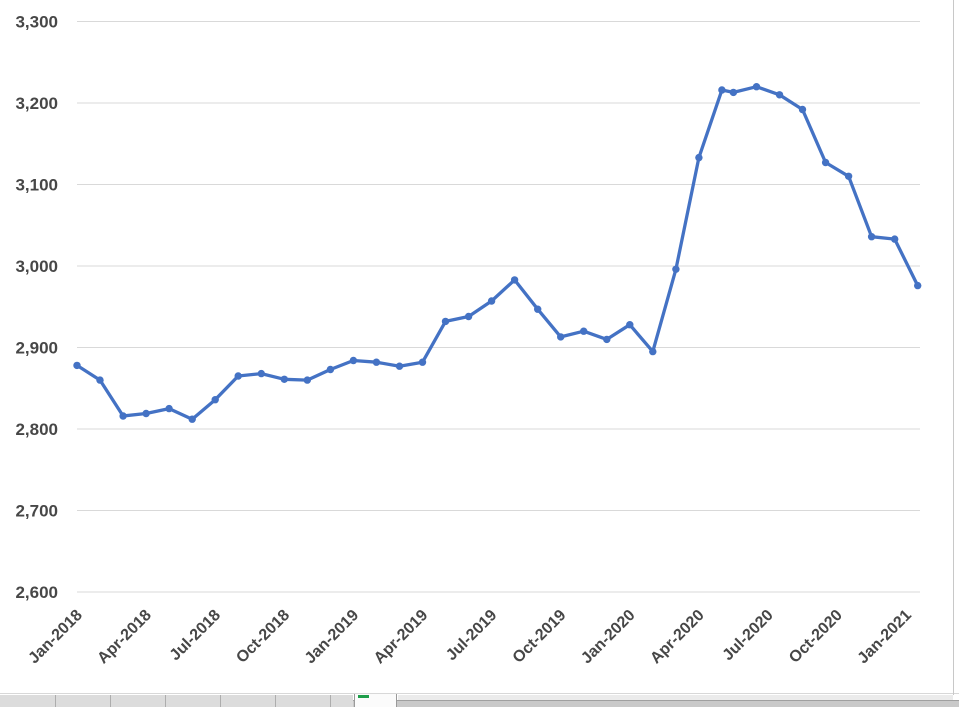 The width and height of the screenshot is (959, 707). What do you see at coordinates (124, 637) in the screenshot?
I see `x-axis-tick-label: Apr-2018` at bounding box center [124, 637].